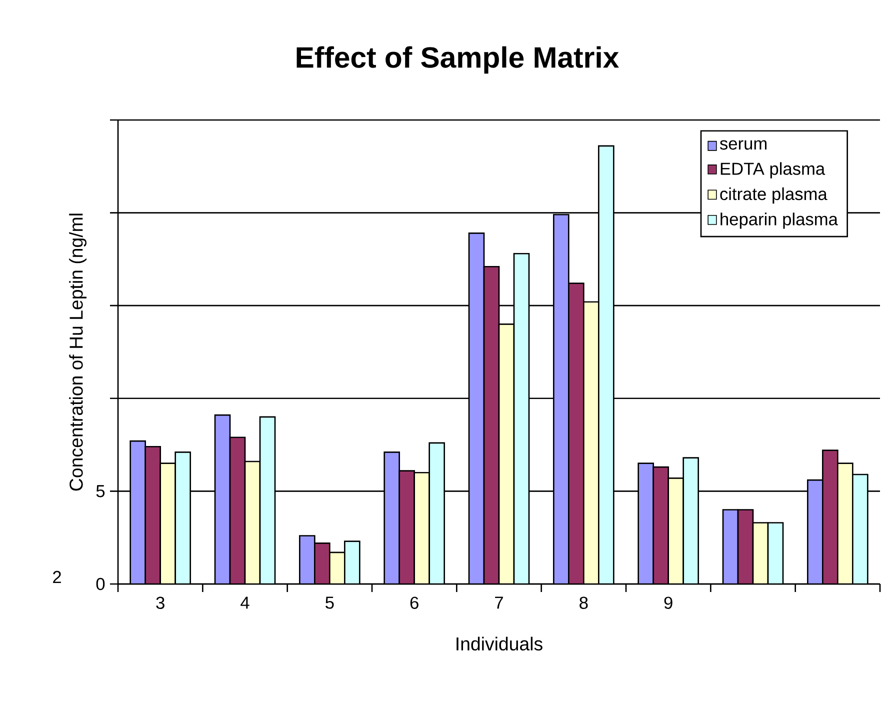 This screenshot has width=896, height=709. What do you see at coordinates (77, 352) in the screenshot?
I see `y-axis-title: Concentration of Hu Leptin (ng/ml` at bounding box center [77, 352].